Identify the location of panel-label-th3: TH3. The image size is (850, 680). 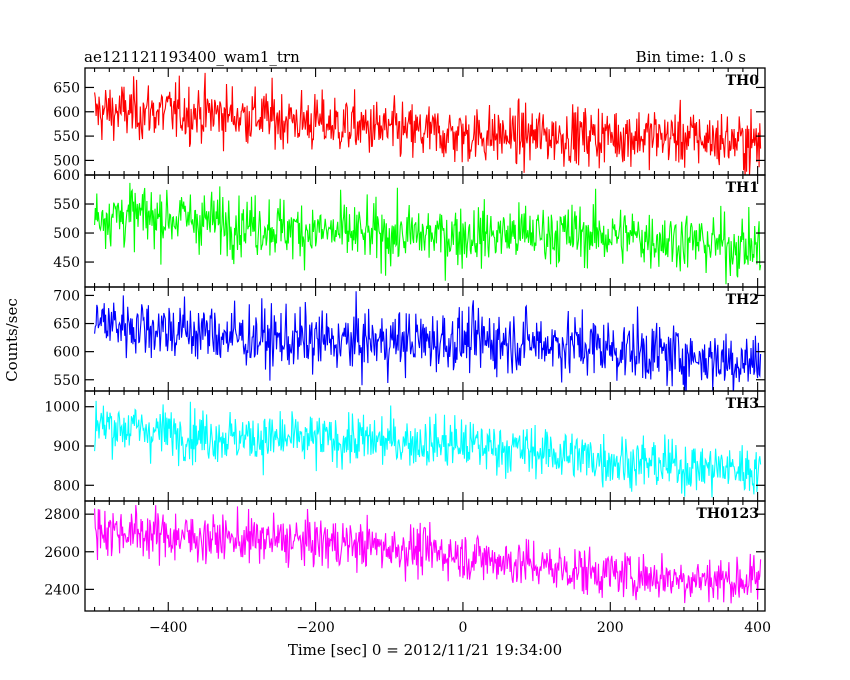
(742, 404).